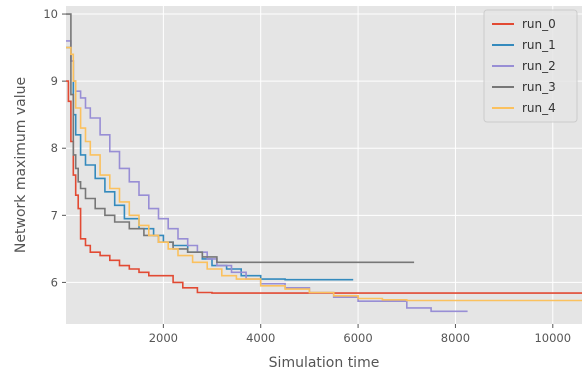 The height and width of the screenshot is (379, 584). I want to click on legend: run_0 run_1 run_2 run_3 run_4, so click(530, 66).